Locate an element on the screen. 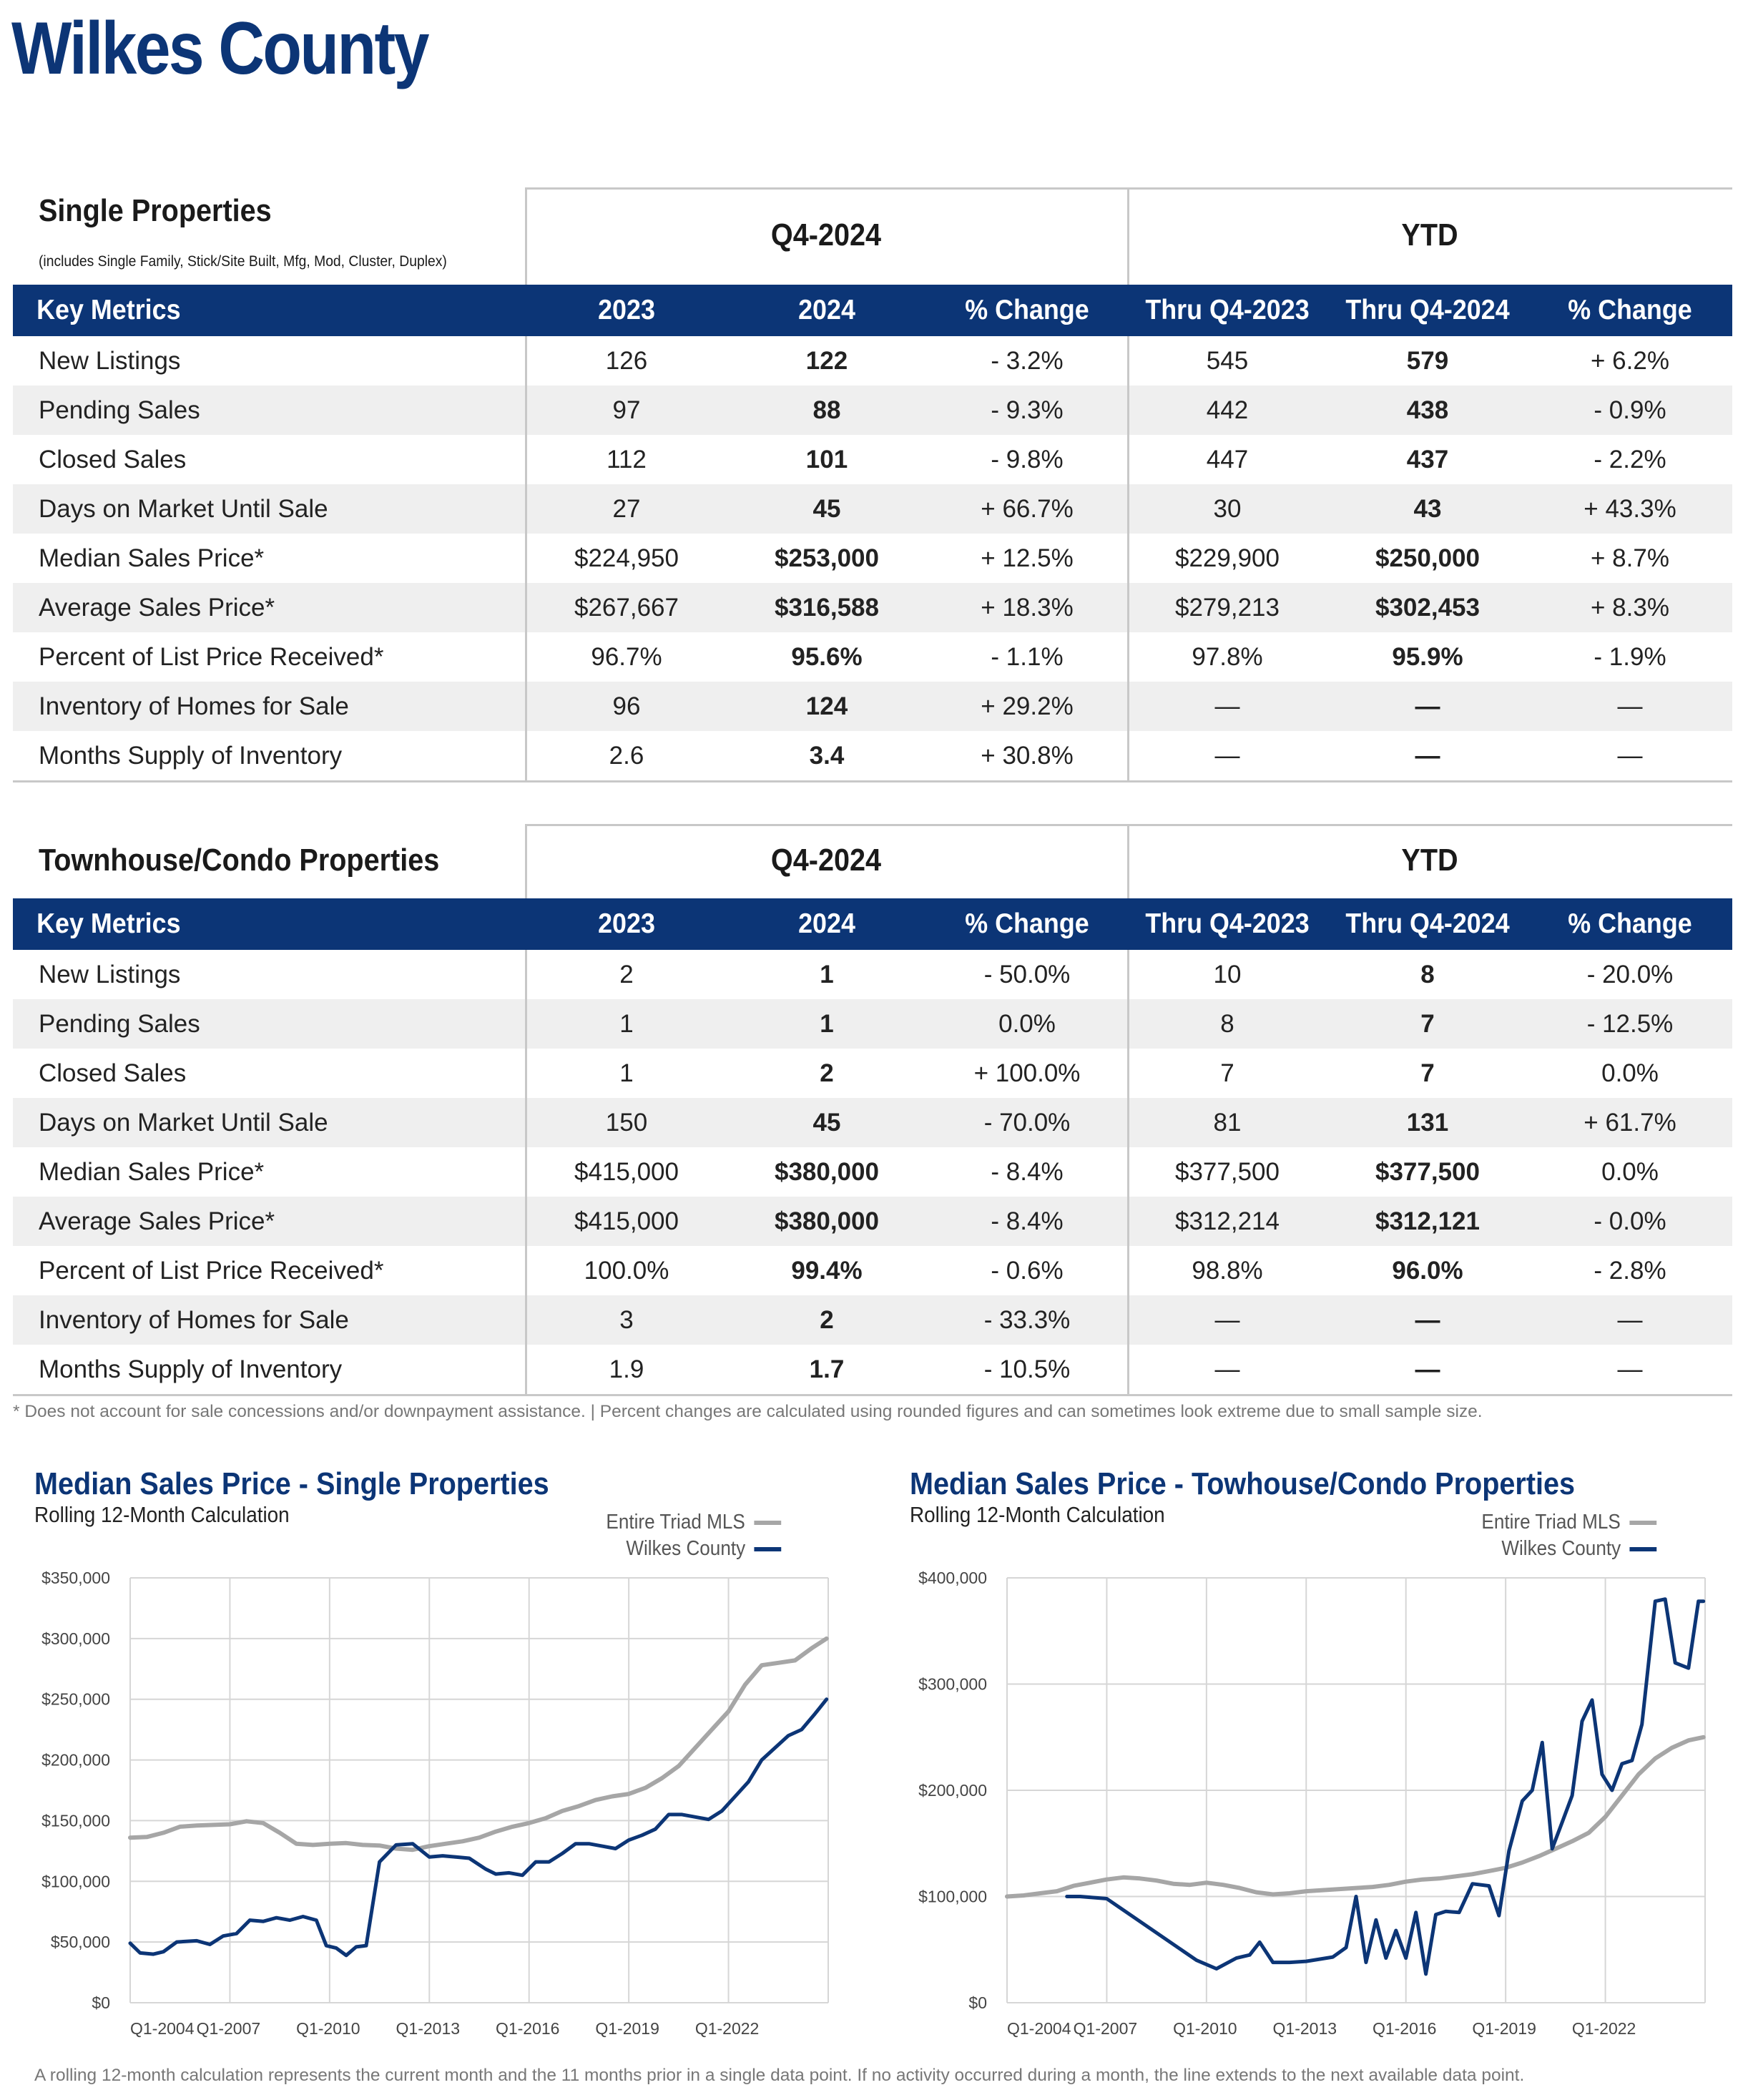 The height and width of the screenshot is (2100, 1748). cell-ytd-2024: $302,453 is located at coordinates (1427, 607).